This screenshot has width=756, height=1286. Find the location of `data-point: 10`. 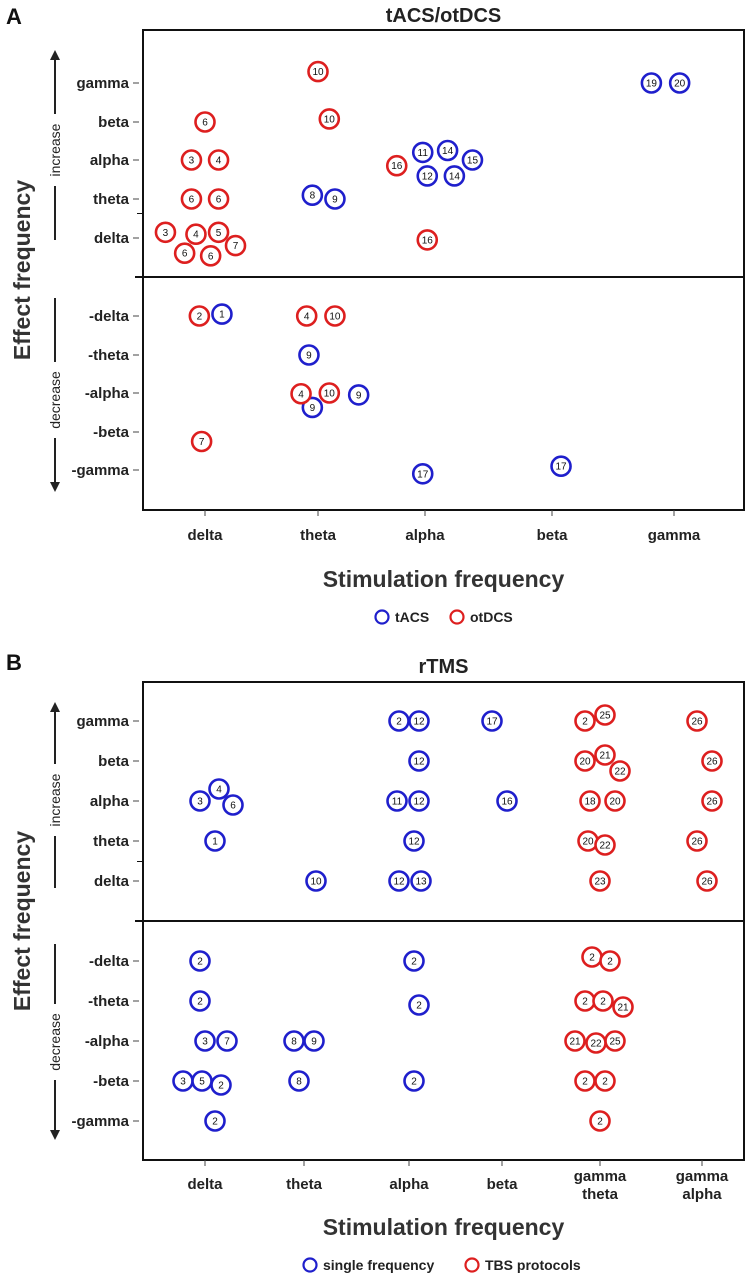

data-point: 10 is located at coordinates (329, 119).